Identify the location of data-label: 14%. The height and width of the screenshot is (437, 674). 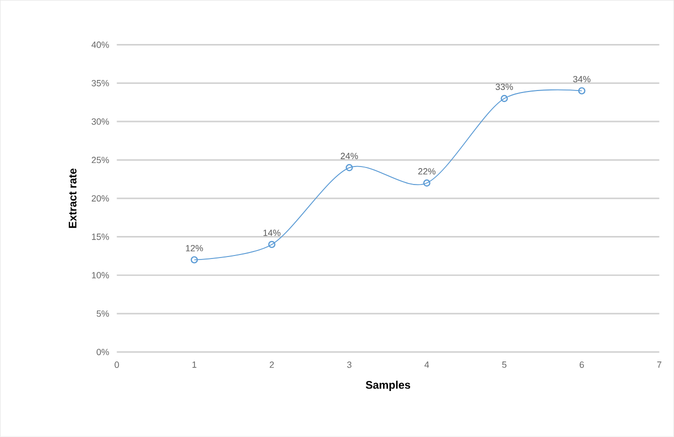
(272, 233).